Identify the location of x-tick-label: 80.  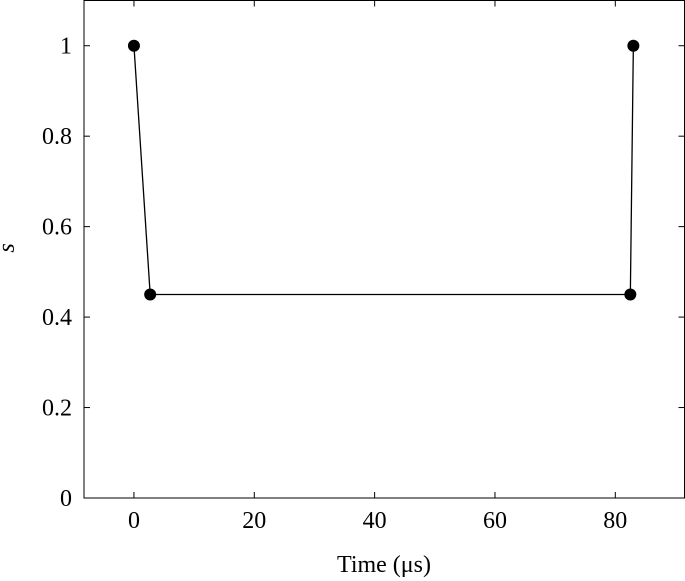
(615, 521).